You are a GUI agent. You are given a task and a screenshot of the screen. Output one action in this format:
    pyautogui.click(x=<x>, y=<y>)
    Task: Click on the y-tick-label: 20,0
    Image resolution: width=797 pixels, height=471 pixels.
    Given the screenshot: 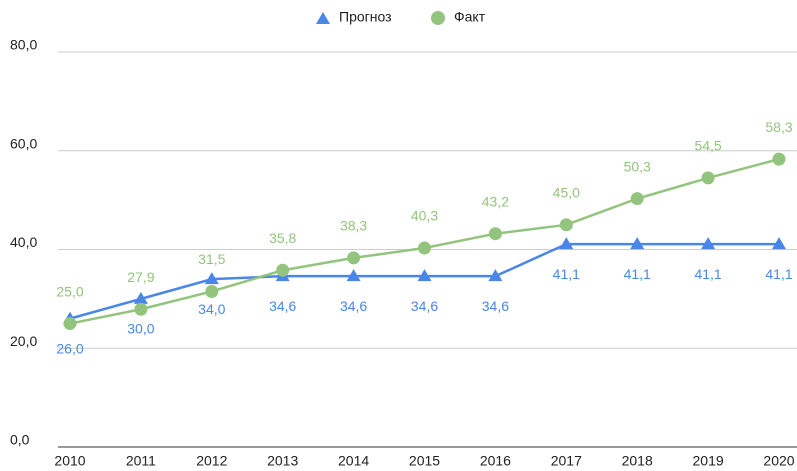 What is the action you would take?
    pyautogui.click(x=23, y=341)
    